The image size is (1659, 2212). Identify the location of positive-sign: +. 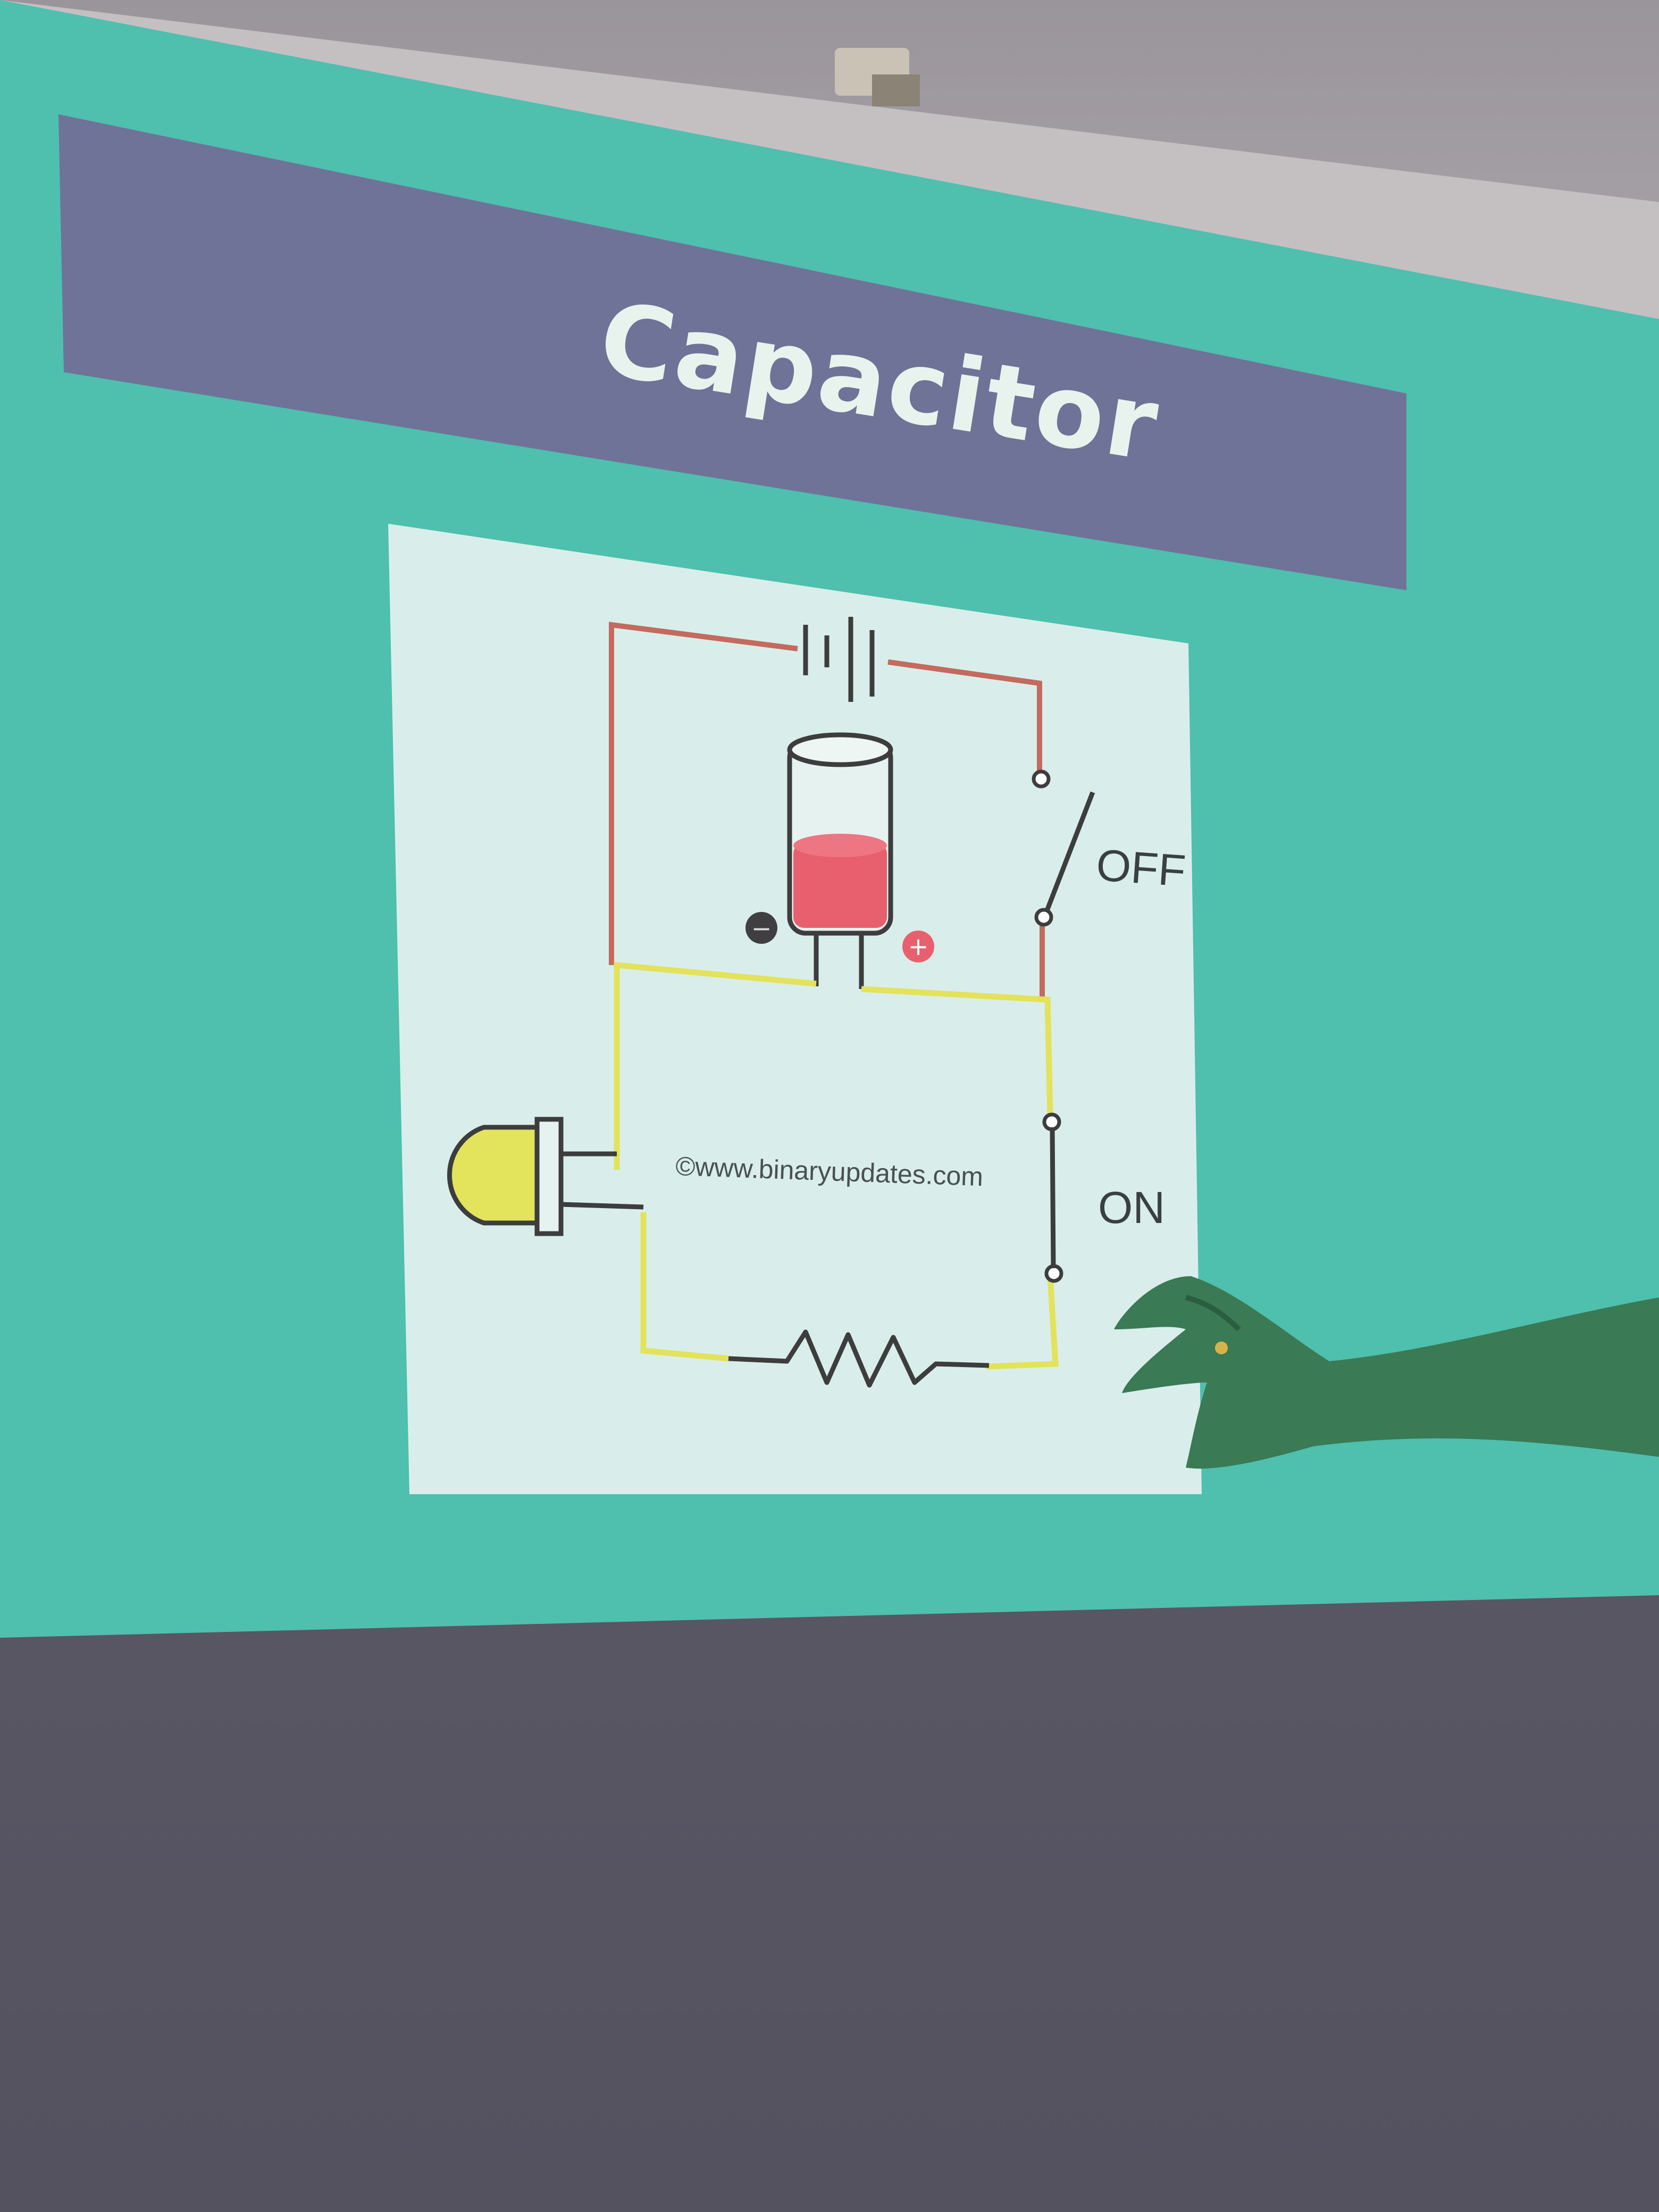
(918, 946).